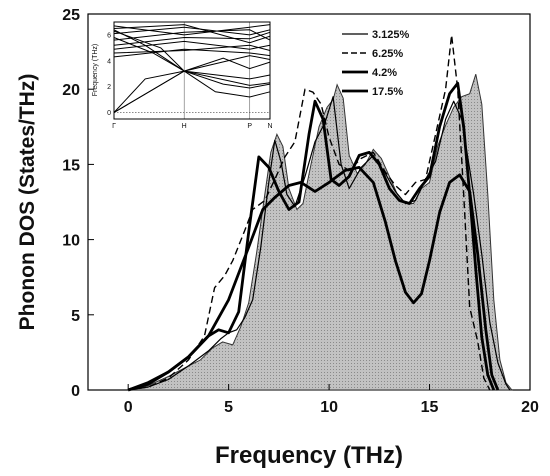 This screenshot has height=476, width=550. I want to click on legend-label: 17.5%, so click(387, 92).